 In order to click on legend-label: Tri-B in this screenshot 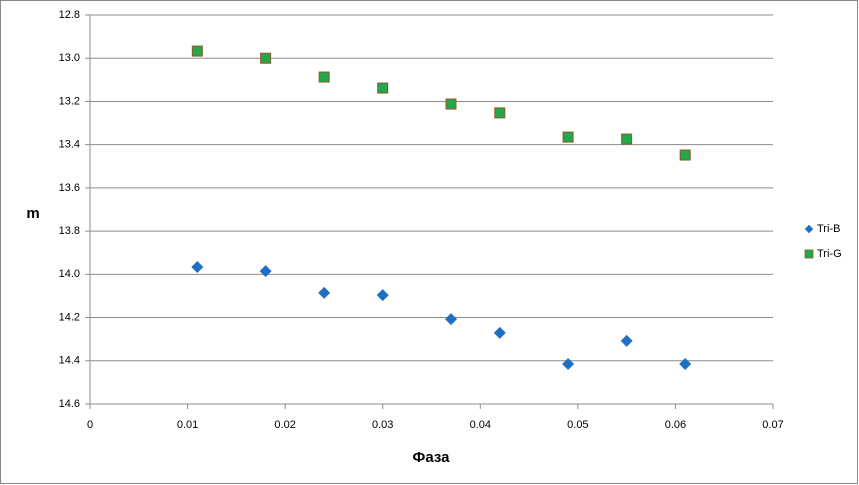, I will do `click(828, 229)`.